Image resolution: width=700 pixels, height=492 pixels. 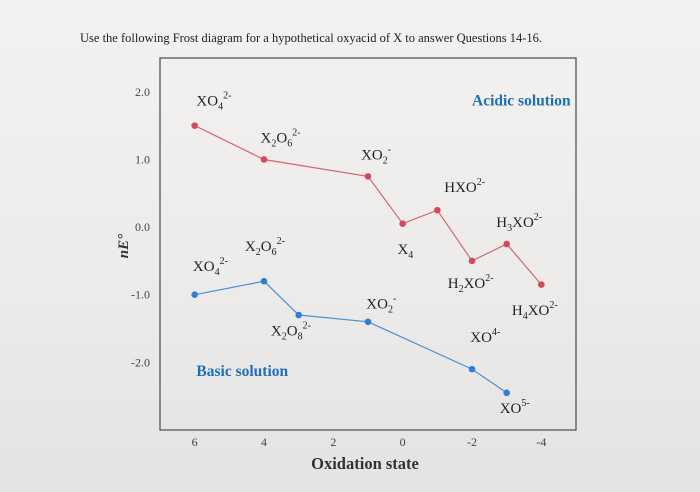 I want to click on y-tick-label: 1.0, so click(x=142, y=159).